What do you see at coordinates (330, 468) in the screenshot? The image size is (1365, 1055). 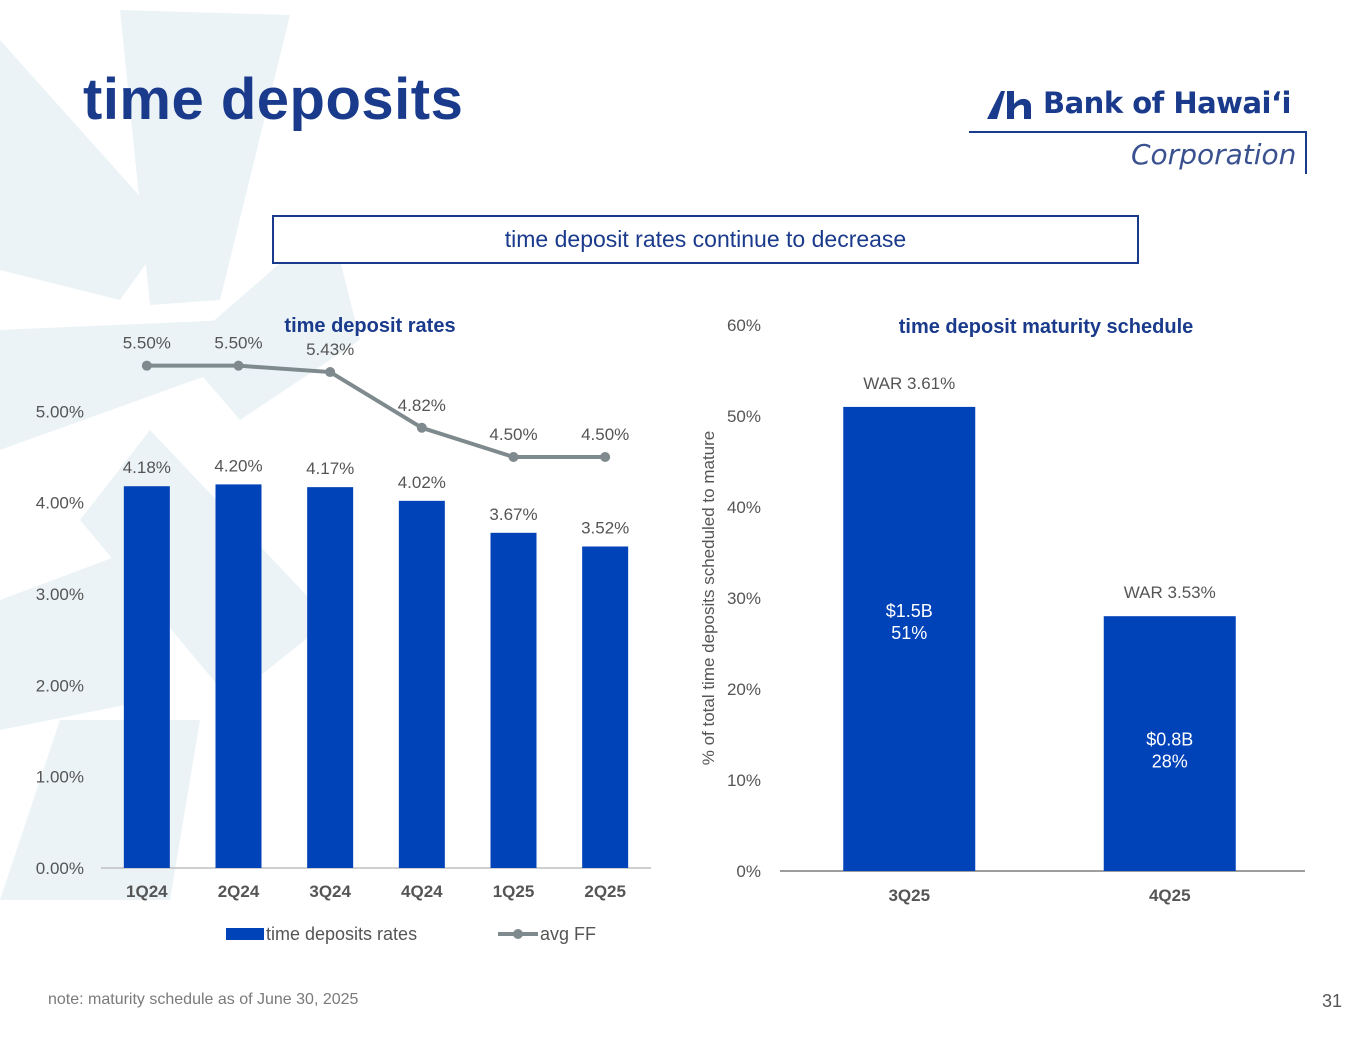 I see `chart1-bar-label: 4.17%` at bounding box center [330, 468].